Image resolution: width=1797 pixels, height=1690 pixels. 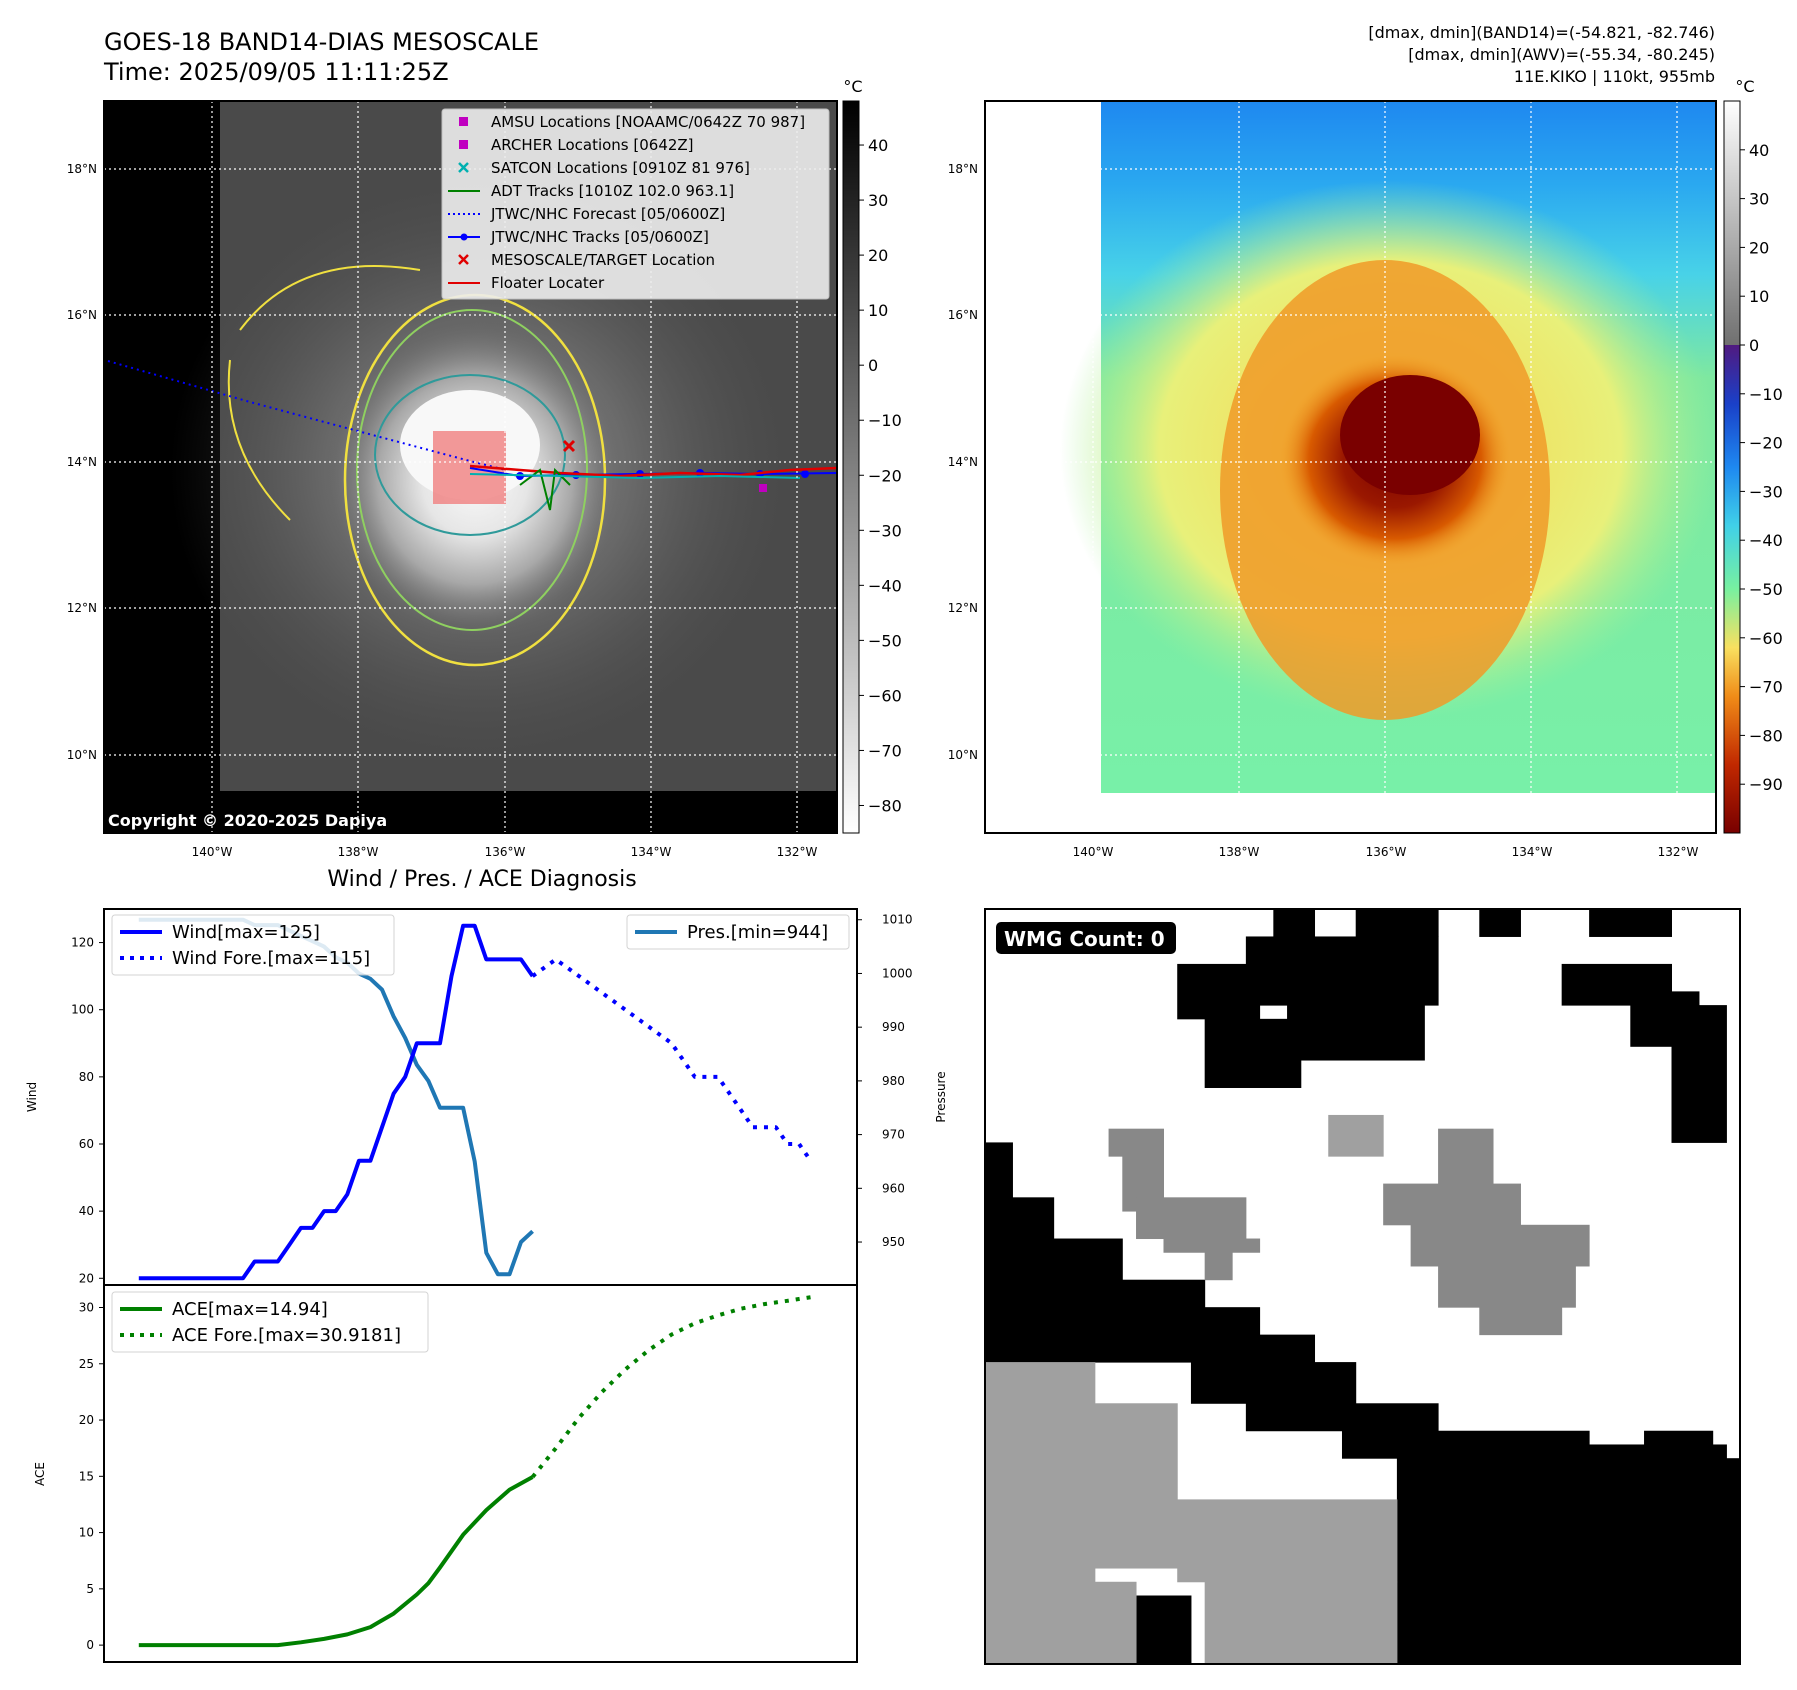 I want to click on pres-ytick-label-4: 990, so click(x=893, y=1027).